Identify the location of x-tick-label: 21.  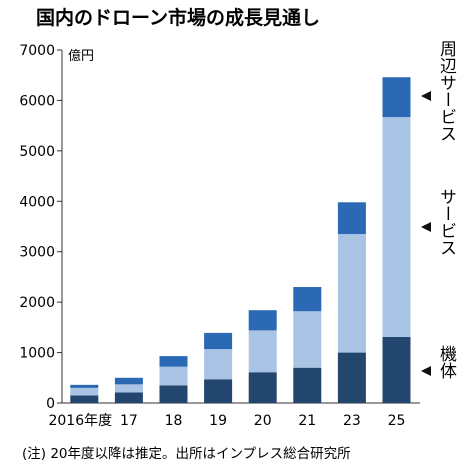
(307, 421).